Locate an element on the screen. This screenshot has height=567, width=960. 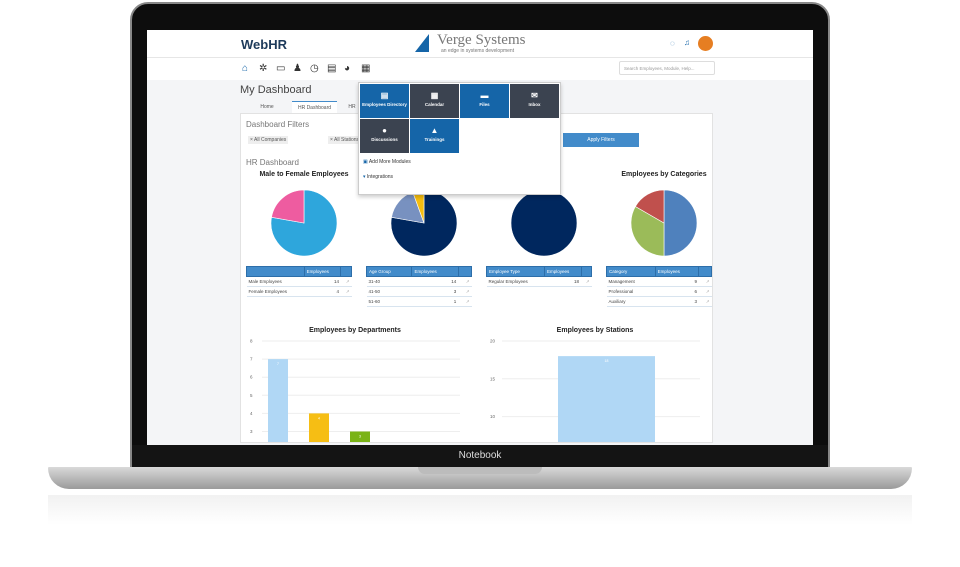
webhr-logo: WebHR is located at coordinates (264, 44).